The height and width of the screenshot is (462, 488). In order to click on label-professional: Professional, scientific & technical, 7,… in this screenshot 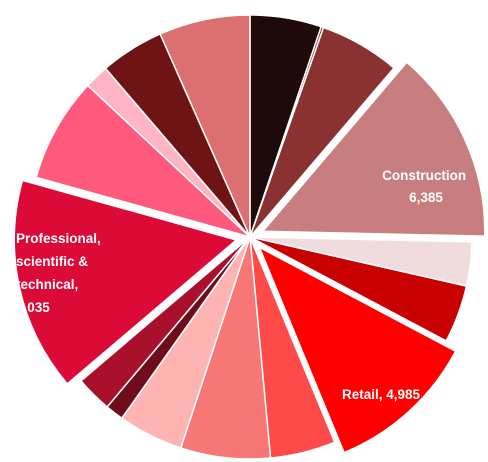, I will do `click(60, 273)`.